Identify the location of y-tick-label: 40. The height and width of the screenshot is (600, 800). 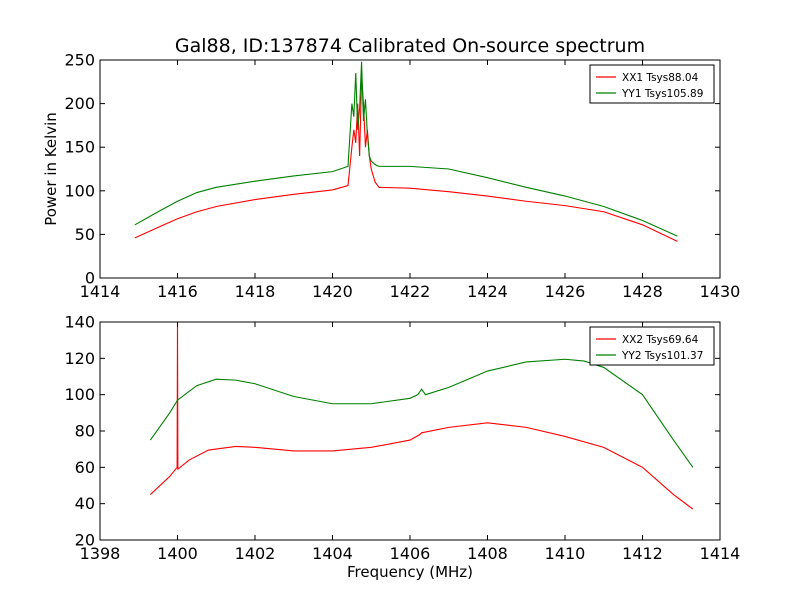
(85, 503).